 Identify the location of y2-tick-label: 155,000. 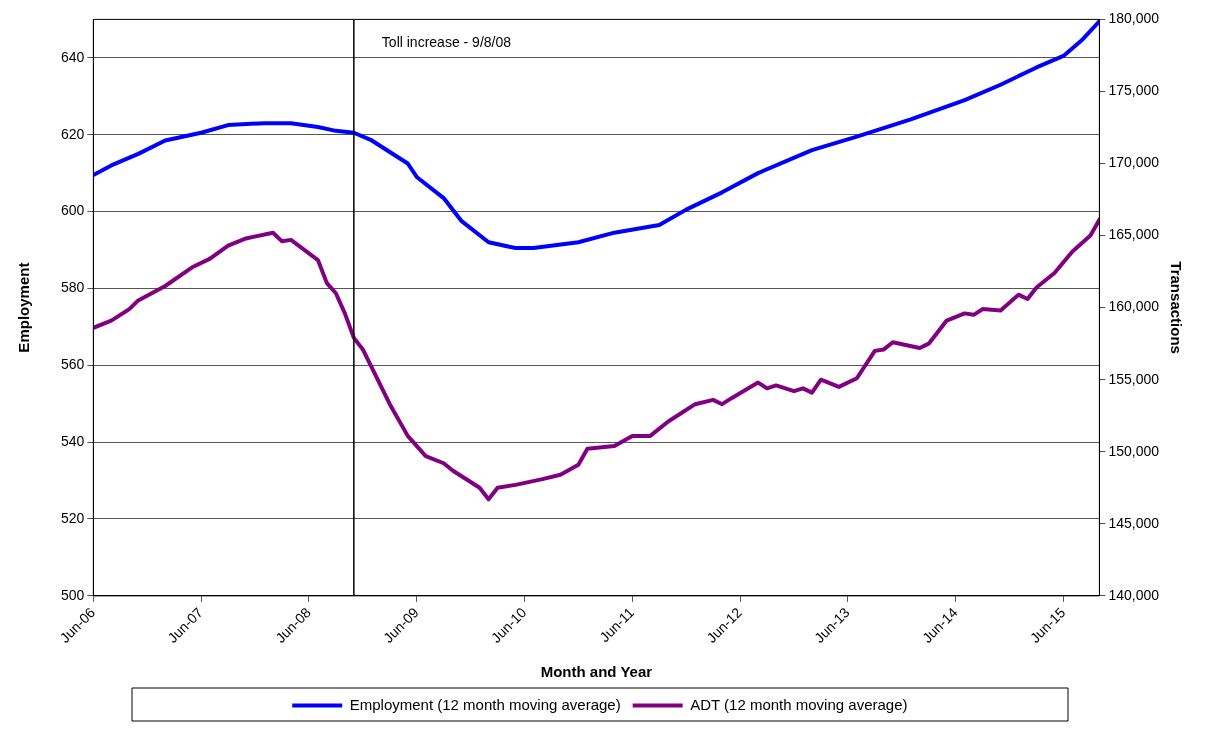
(1134, 378).